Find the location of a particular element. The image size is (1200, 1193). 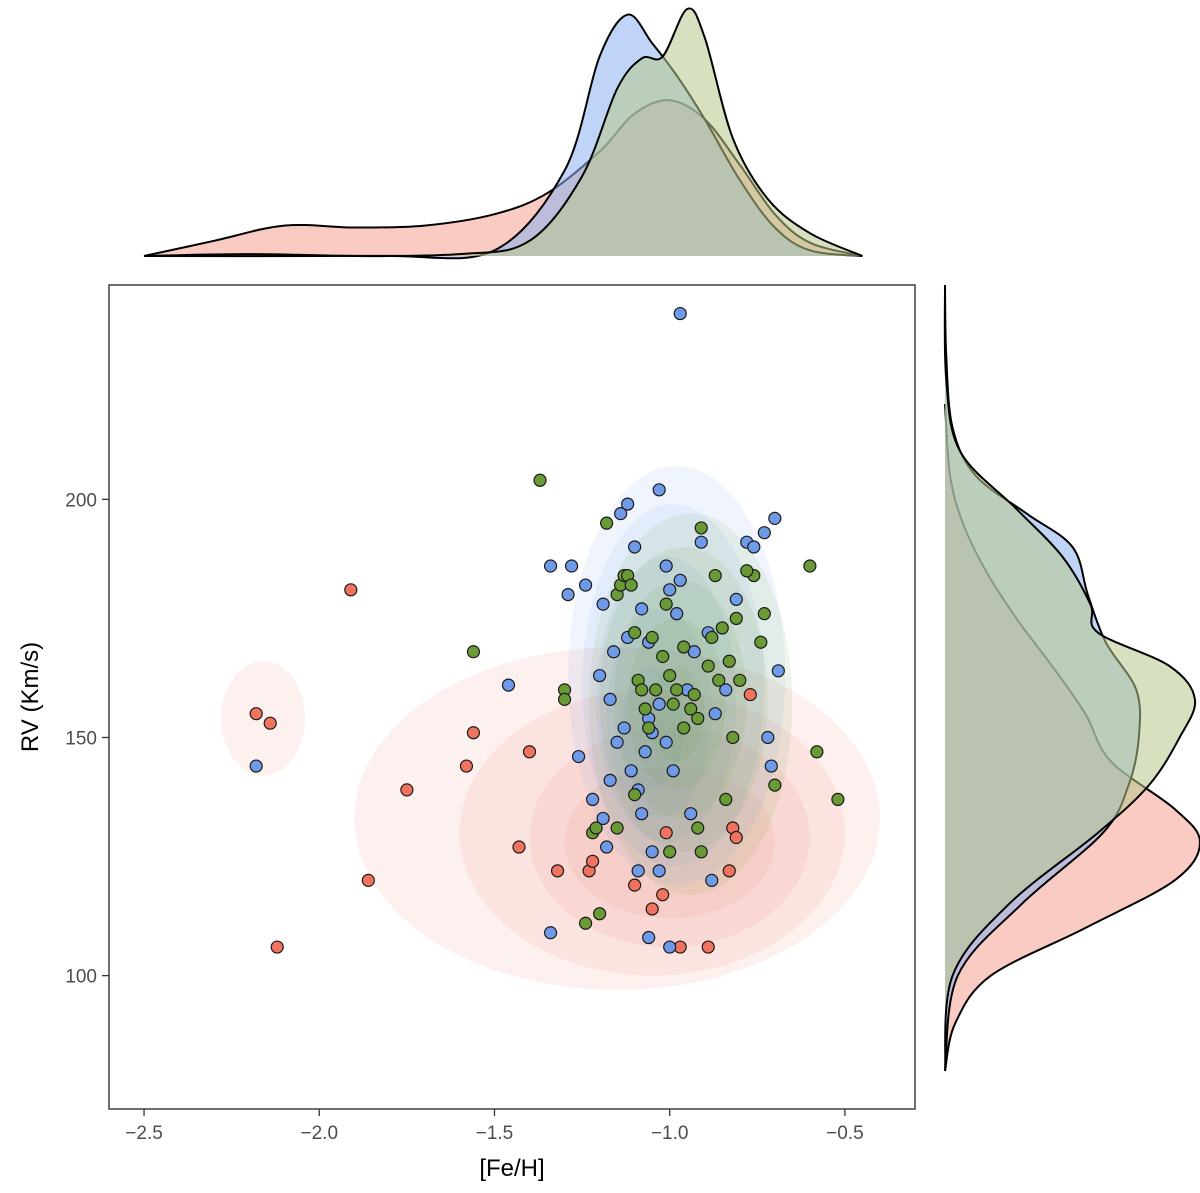

y-tick-label: 200 is located at coordinates (81, 500).